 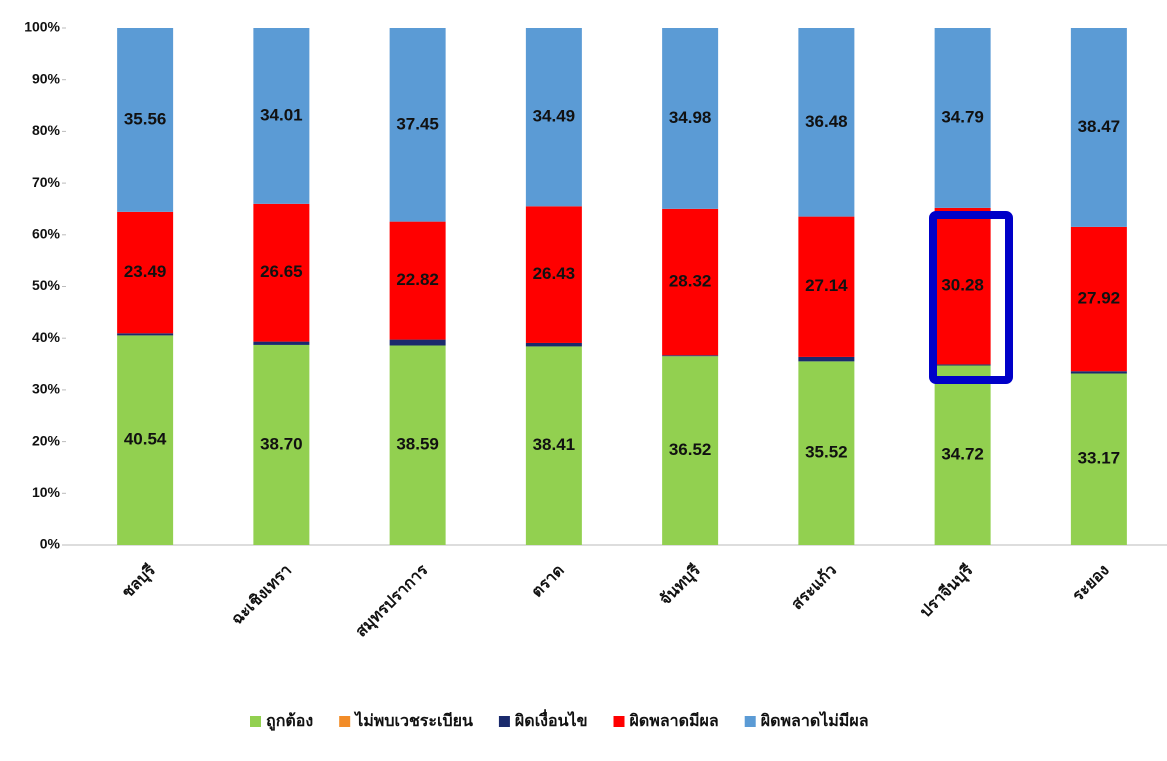 I want to click on x-tick-label: ฉะเชิงเทรา, so click(x=261, y=594).